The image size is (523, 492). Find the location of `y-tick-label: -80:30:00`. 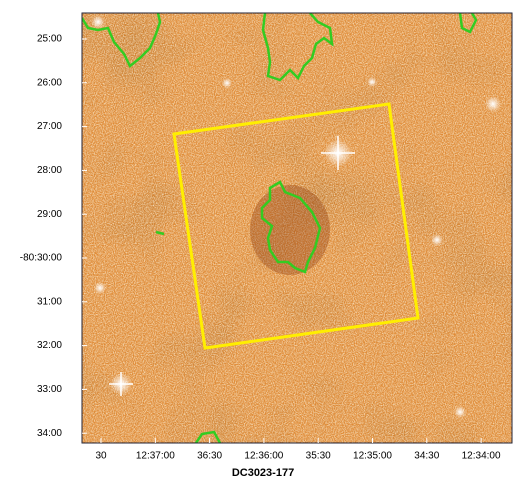

y-tick-label: -80:30:00 is located at coordinates (41, 258).